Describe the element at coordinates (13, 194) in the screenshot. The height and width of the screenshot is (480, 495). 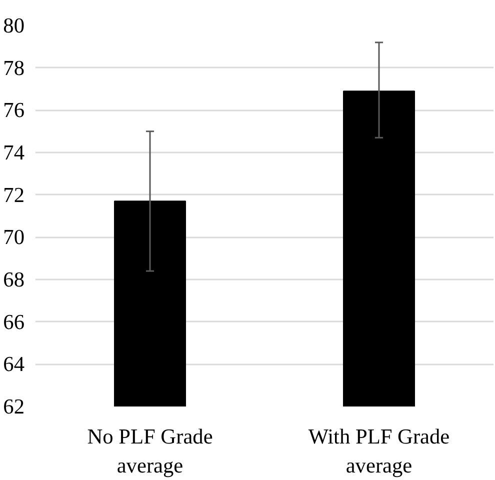
I see `y-tick-label: 72` at that location.